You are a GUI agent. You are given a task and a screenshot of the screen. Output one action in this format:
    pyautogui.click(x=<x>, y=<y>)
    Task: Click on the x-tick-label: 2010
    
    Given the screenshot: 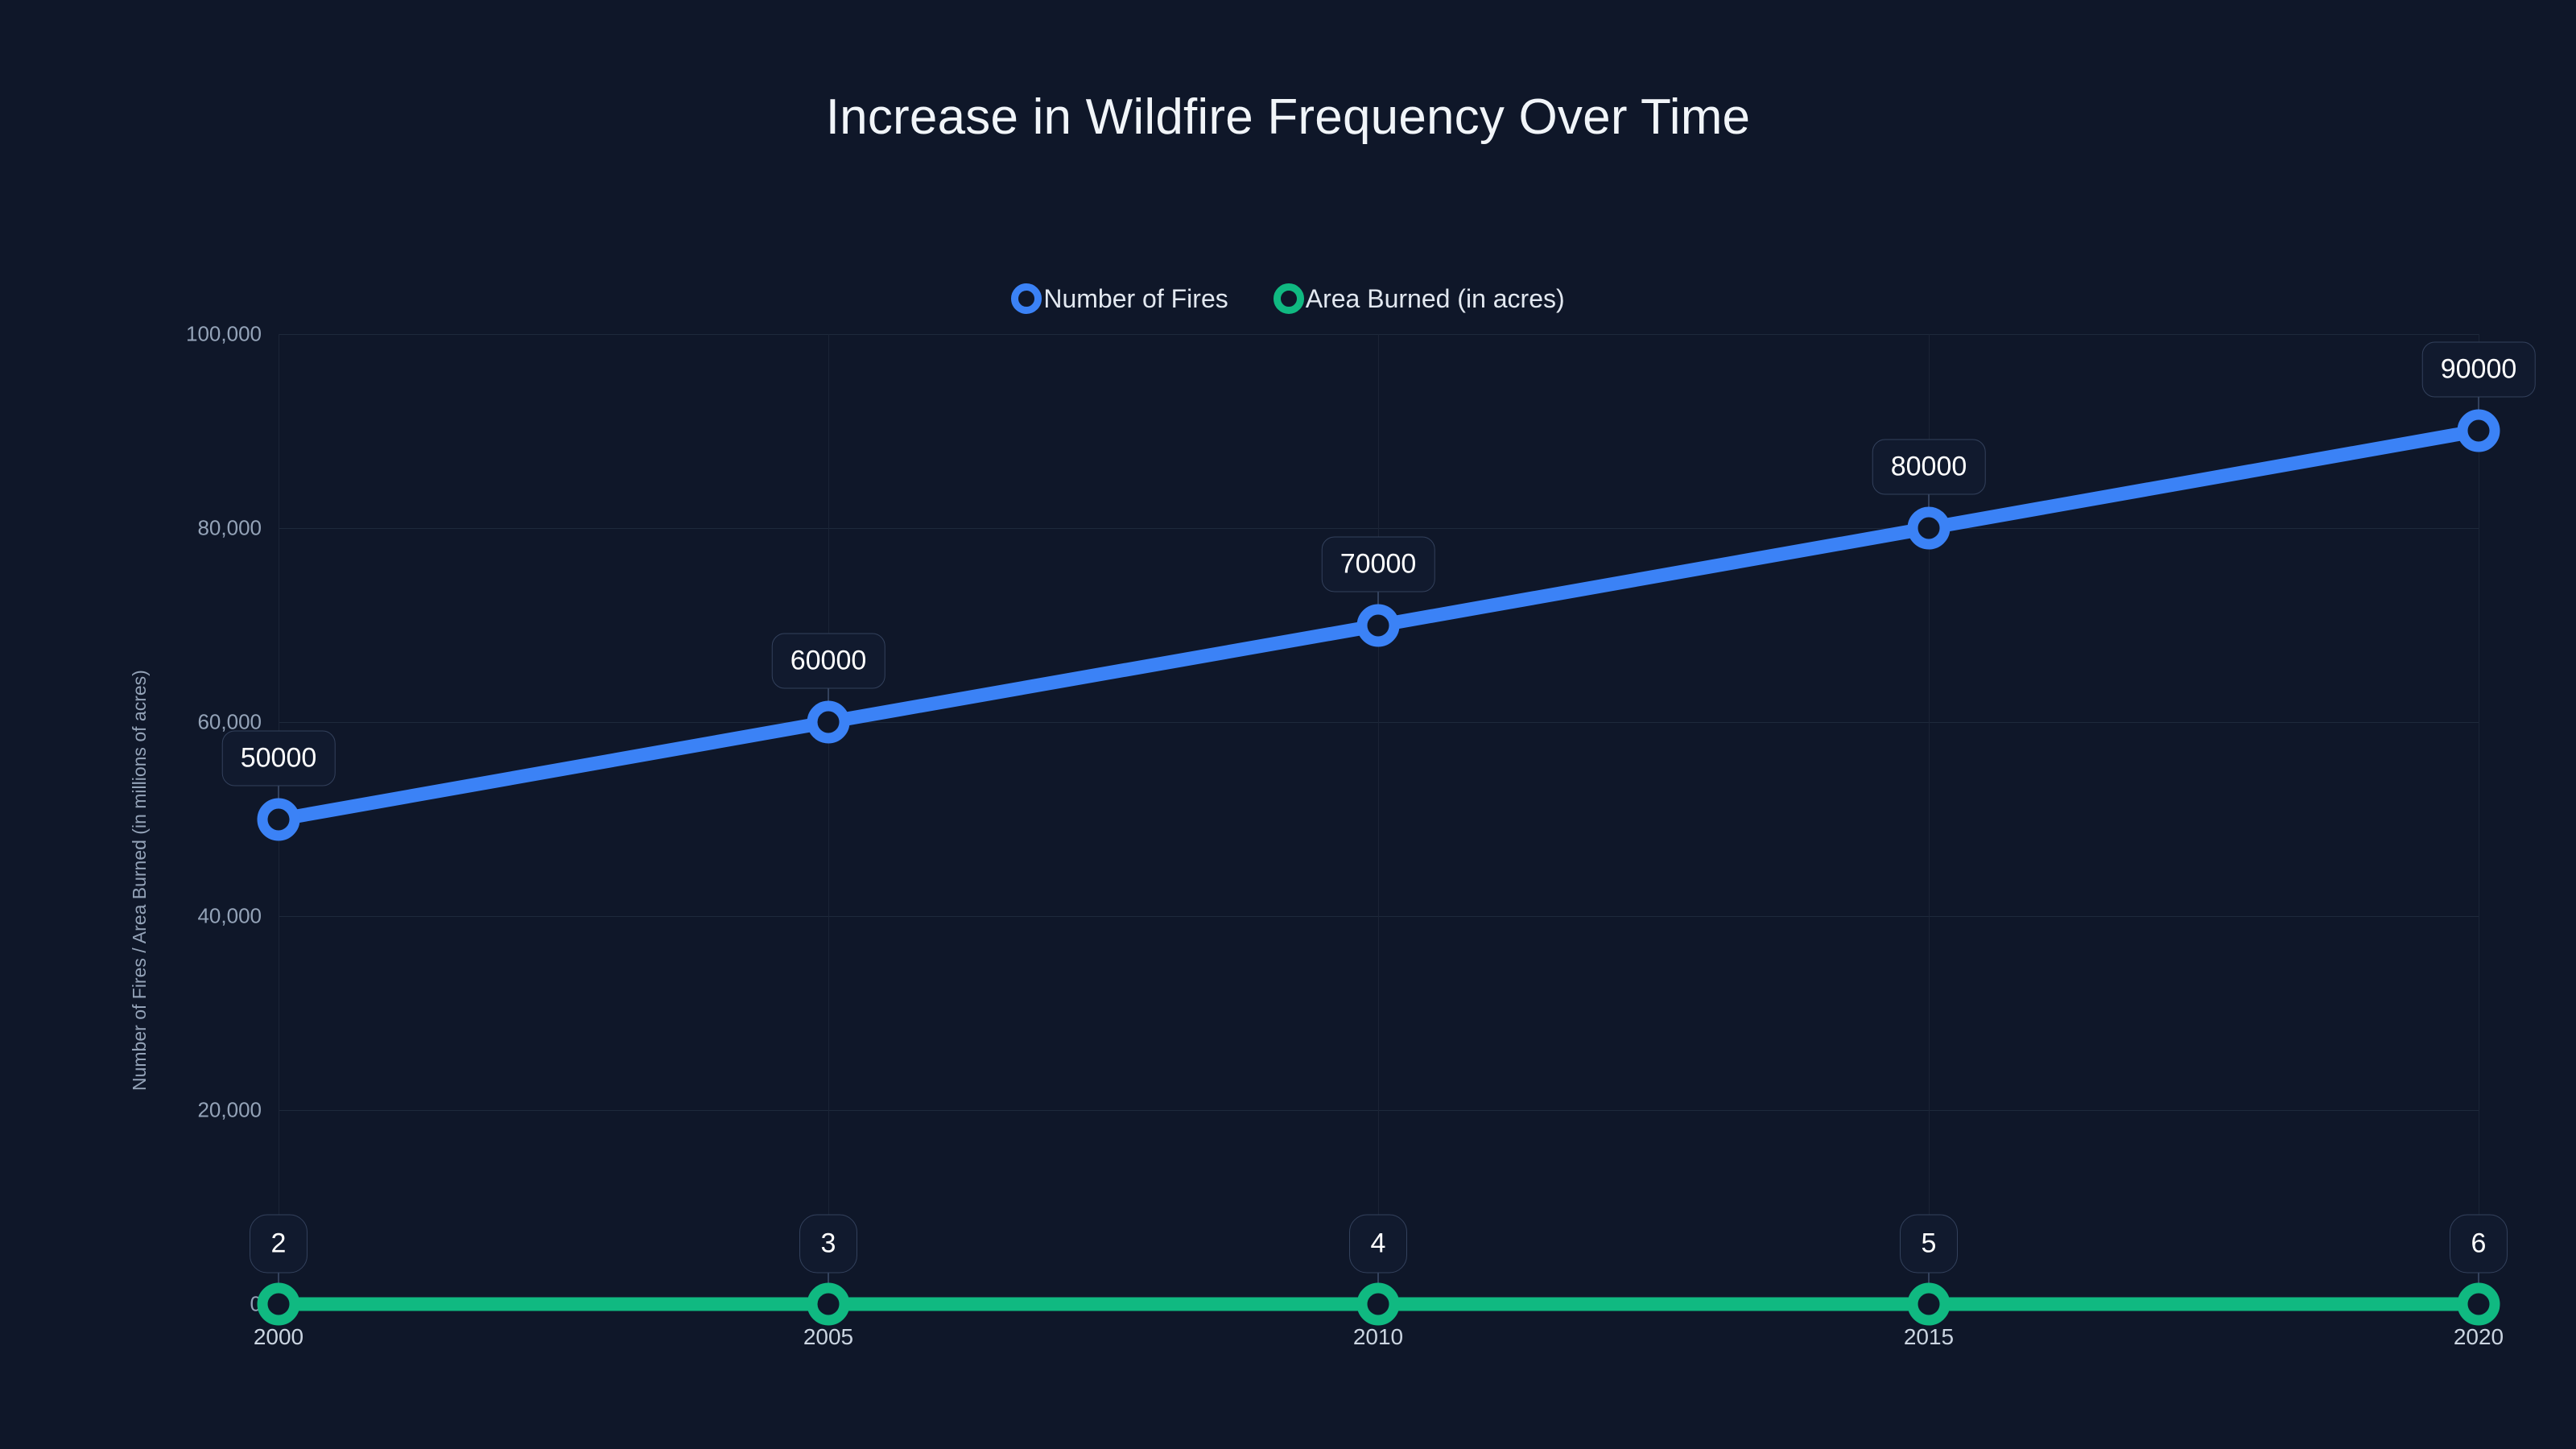 What is the action you would take?
    pyautogui.click(x=1378, y=1336)
    